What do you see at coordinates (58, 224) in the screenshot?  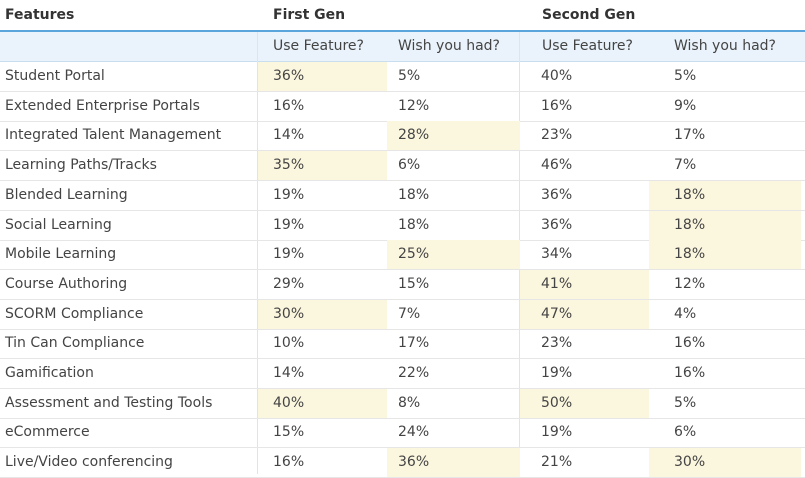 I see `feature-name: Social Learning` at bounding box center [58, 224].